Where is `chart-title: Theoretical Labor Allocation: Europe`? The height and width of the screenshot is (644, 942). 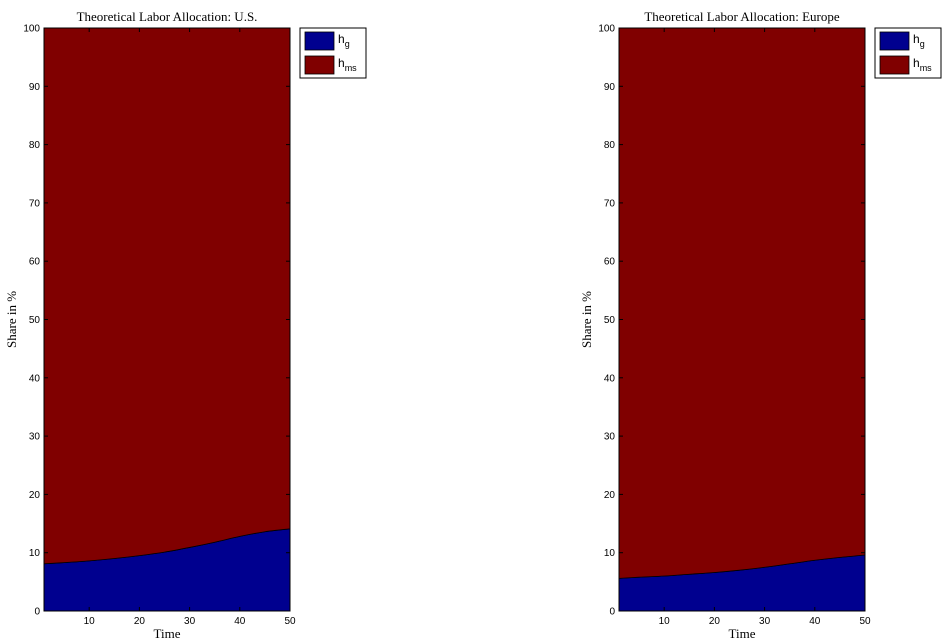 chart-title: Theoretical Labor Allocation: Europe is located at coordinates (742, 16).